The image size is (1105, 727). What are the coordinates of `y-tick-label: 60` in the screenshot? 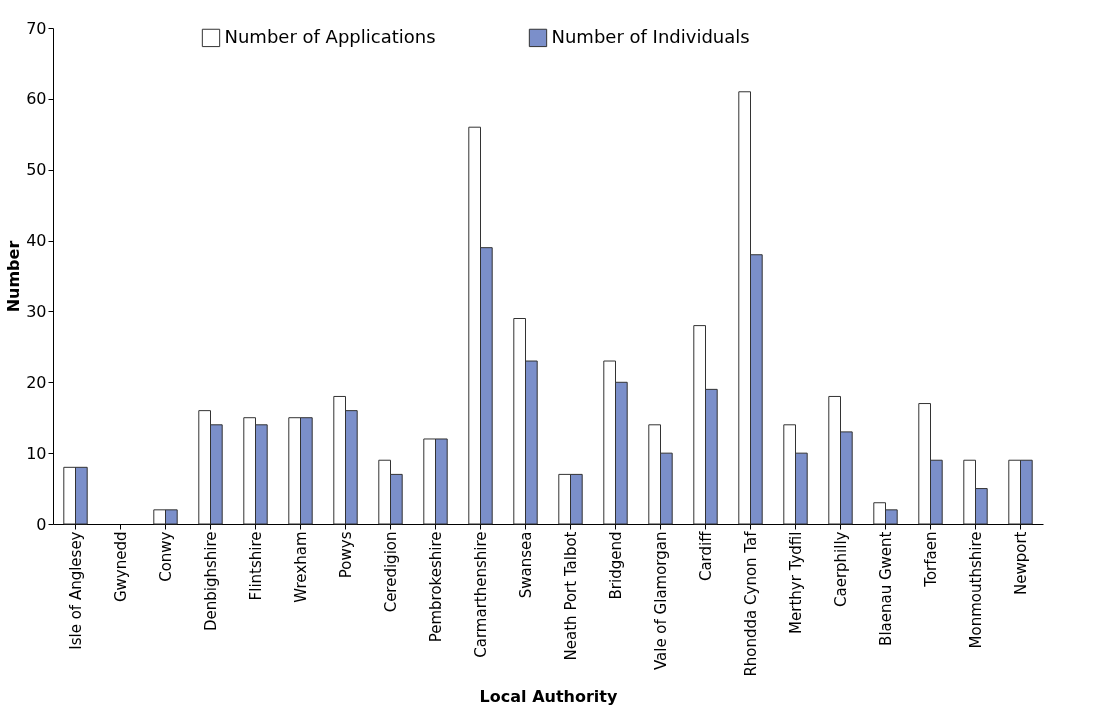 It's located at (36, 99).